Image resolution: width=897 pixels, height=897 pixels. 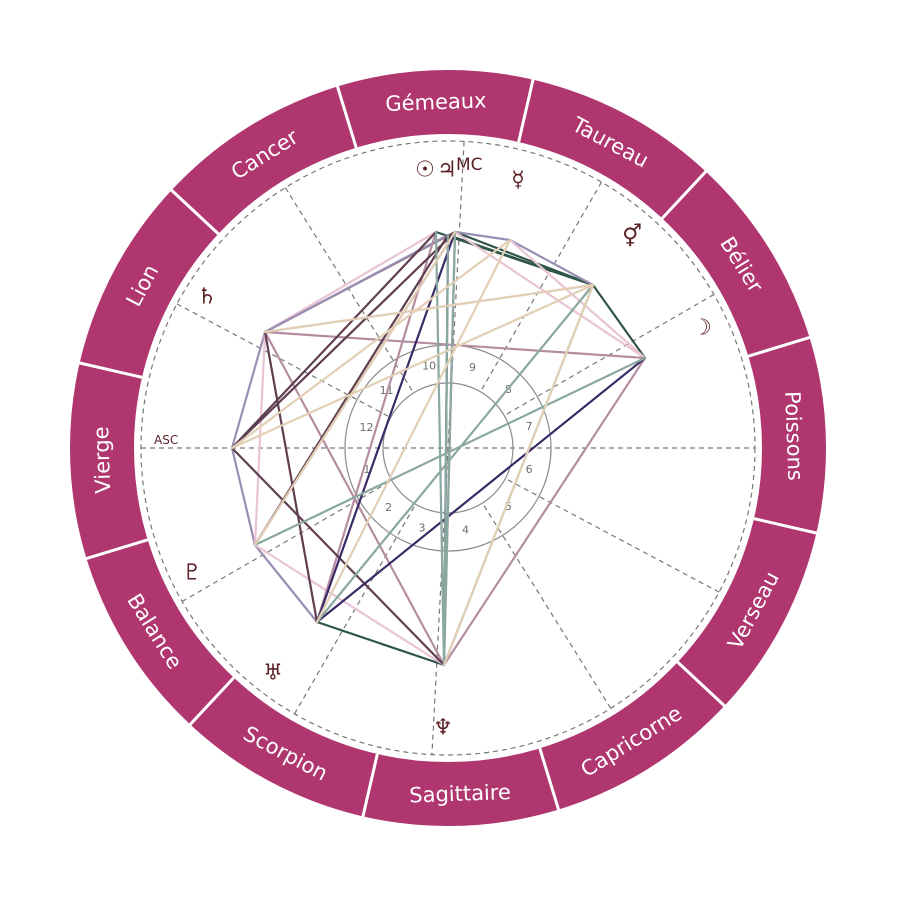 I want to click on house-number-1: 1, so click(x=366, y=469).